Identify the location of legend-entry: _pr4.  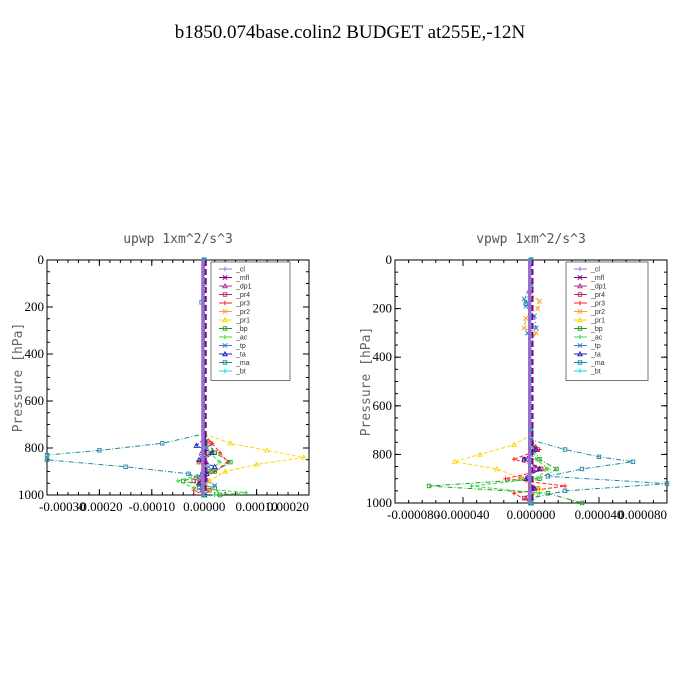
(597, 295).